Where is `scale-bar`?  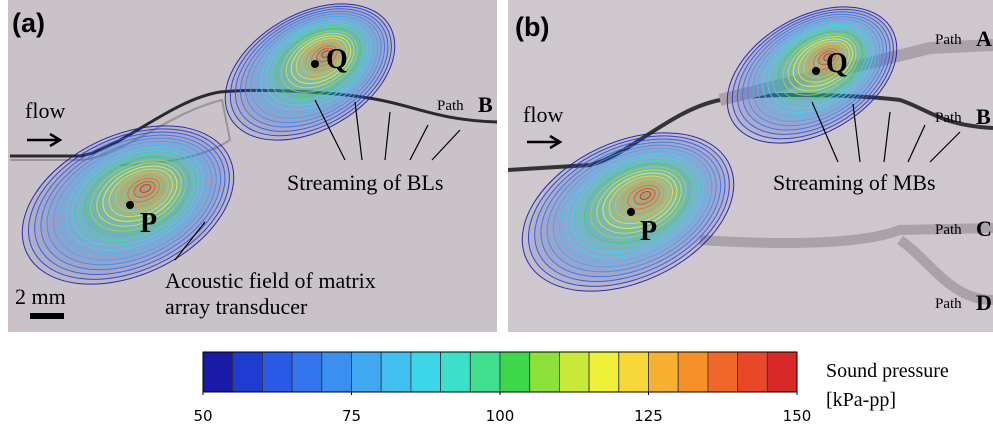 scale-bar is located at coordinates (47, 316).